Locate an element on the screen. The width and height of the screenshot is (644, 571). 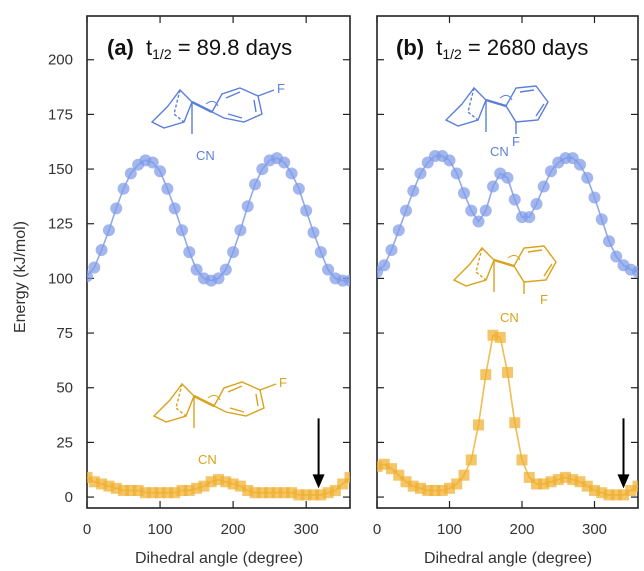
y-tick-label: 175 is located at coordinates (60, 114).